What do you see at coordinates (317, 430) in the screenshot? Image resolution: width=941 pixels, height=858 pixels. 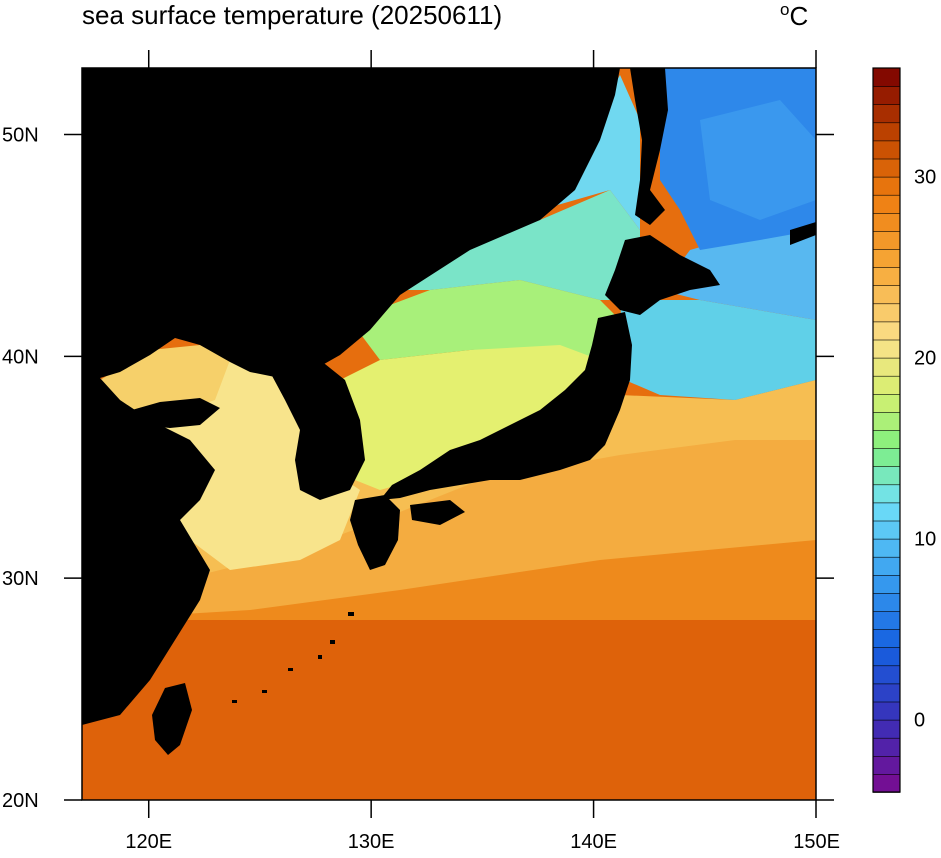 I see `land-korean-peninsula` at bounding box center [317, 430].